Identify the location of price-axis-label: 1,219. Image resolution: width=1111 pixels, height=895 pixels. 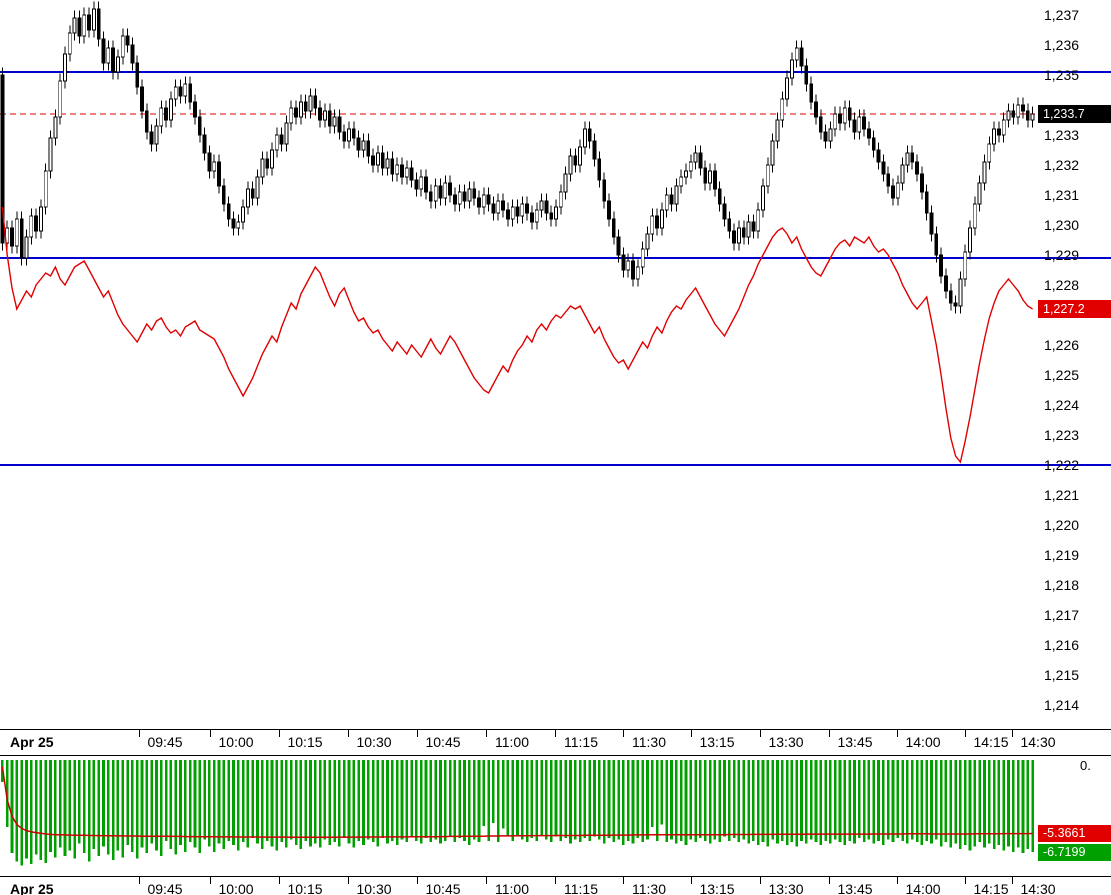
(1062, 555).